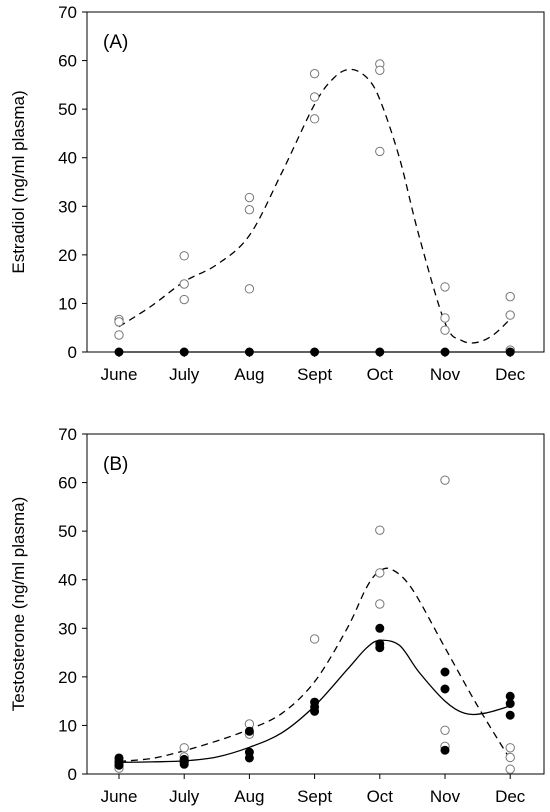 This screenshot has height=812, width=550. Describe the element at coordinates (115, 464) in the screenshot. I see `panel-label: (B)` at that location.